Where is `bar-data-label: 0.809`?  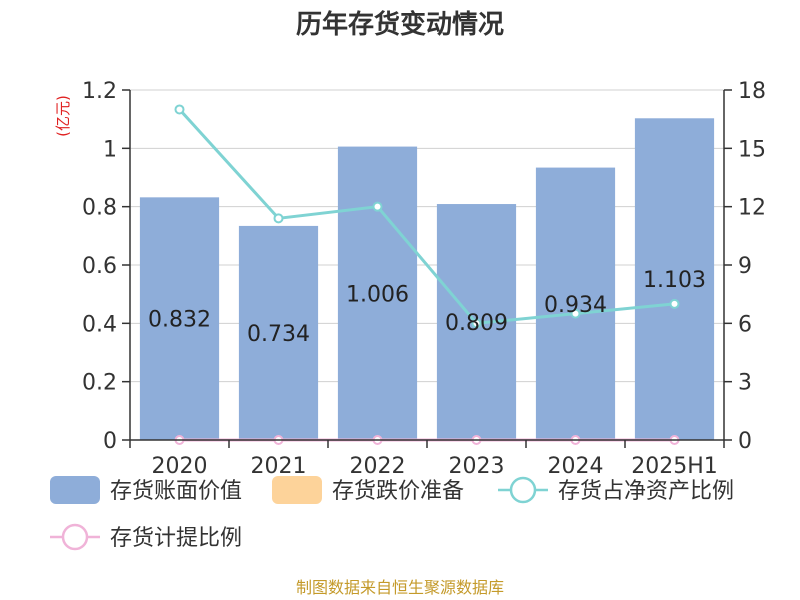
bar-data-label: 0.809 is located at coordinates (476, 323).